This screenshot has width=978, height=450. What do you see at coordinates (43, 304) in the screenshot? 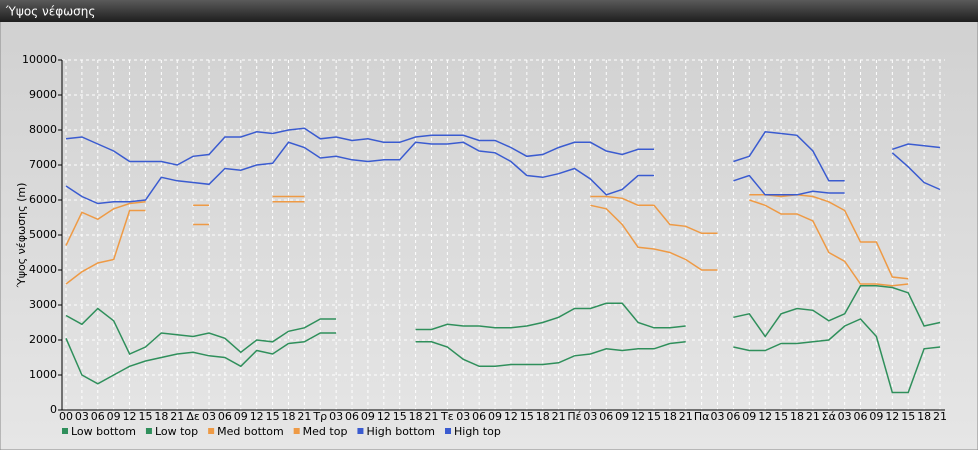
I see `y-tick-label: 3000` at bounding box center [43, 304].